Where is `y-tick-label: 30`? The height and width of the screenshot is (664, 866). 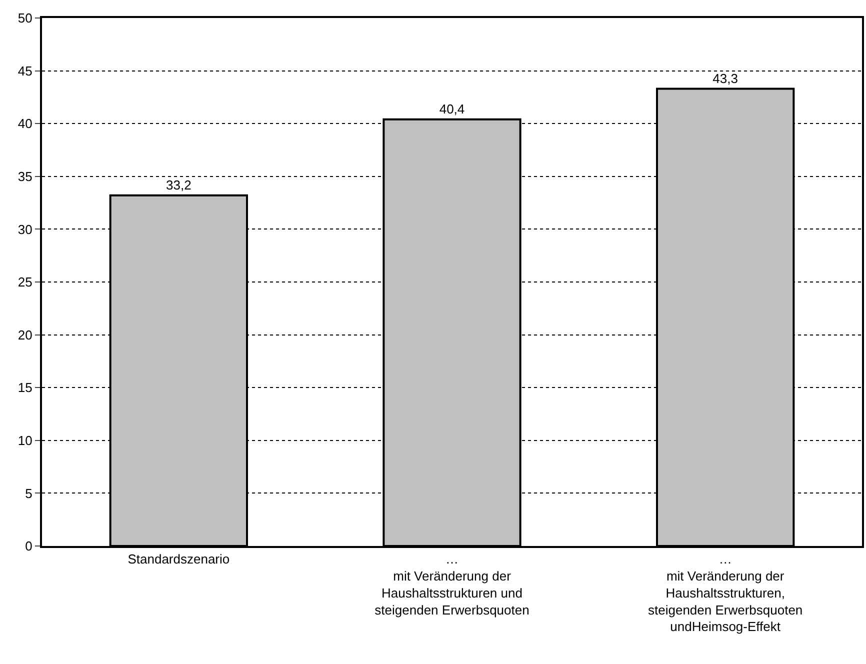
y-tick-label: 30 is located at coordinates (25, 229).